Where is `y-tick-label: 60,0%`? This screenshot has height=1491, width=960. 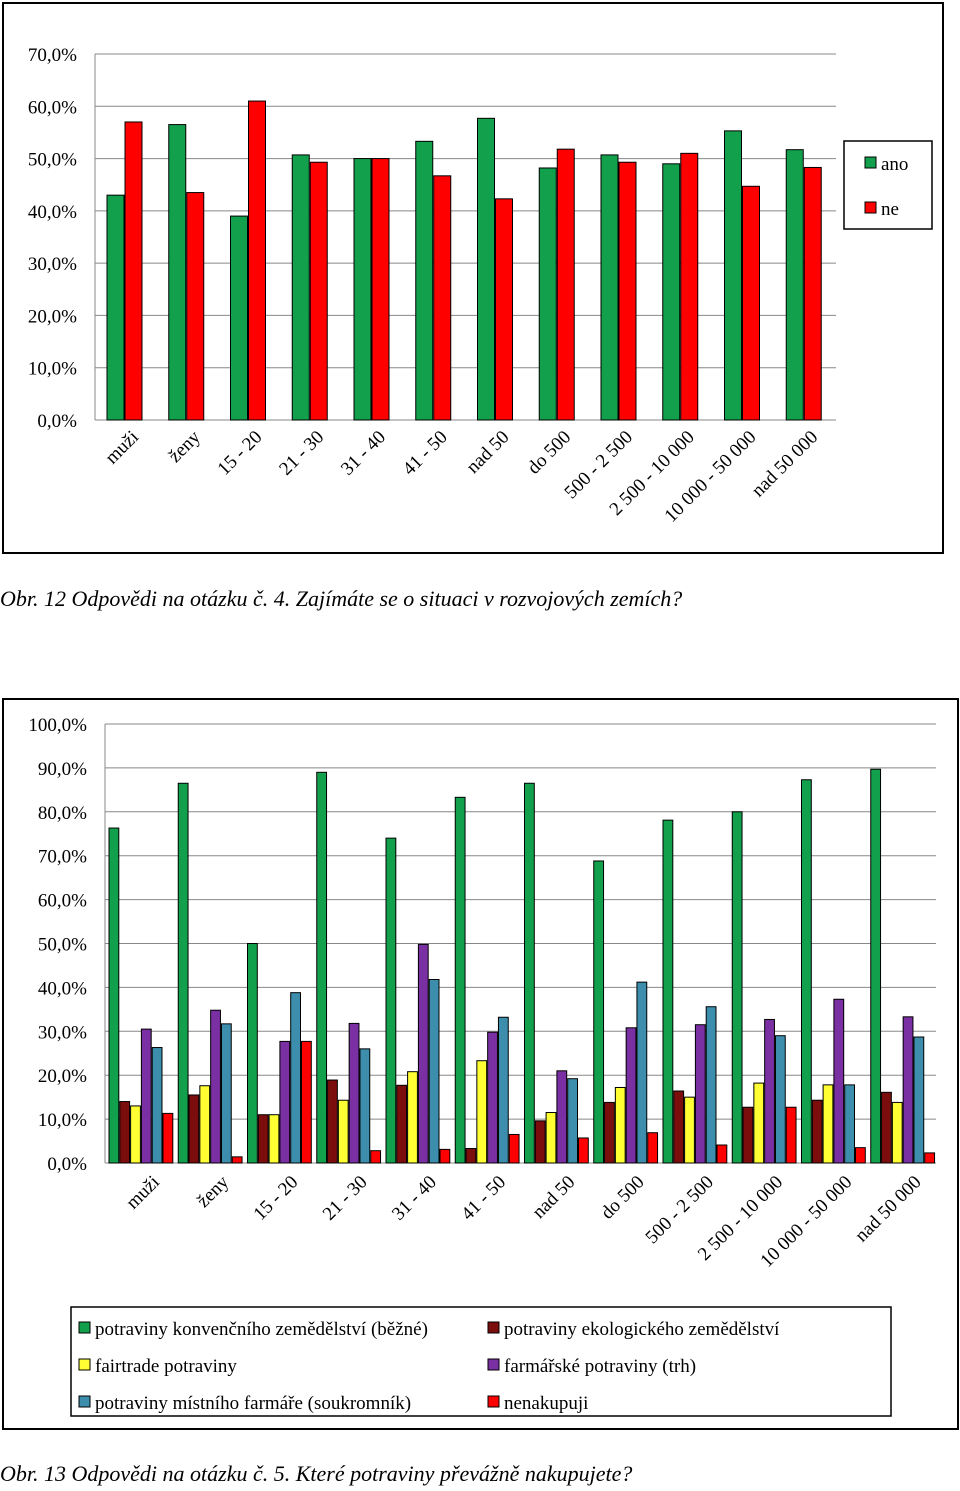 y-tick-label: 60,0% is located at coordinates (62, 901).